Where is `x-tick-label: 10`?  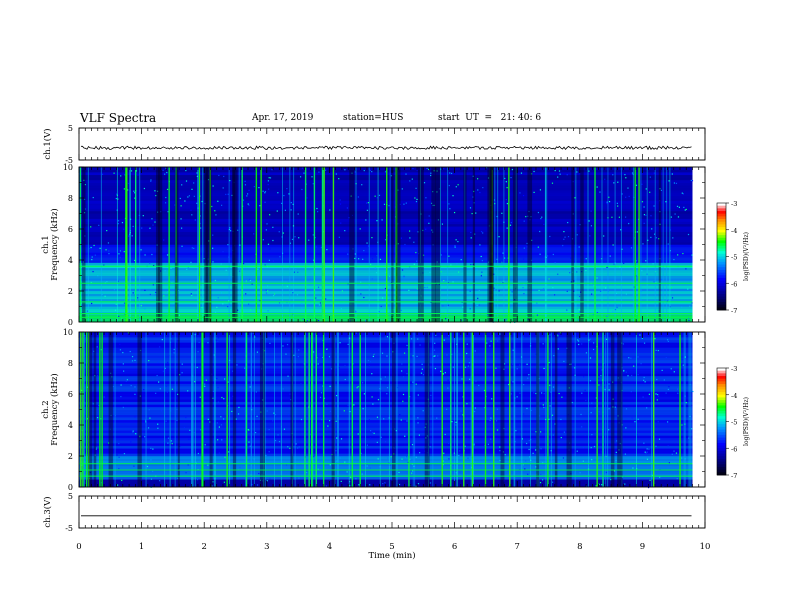 x-tick-label: 10 is located at coordinates (705, 547).